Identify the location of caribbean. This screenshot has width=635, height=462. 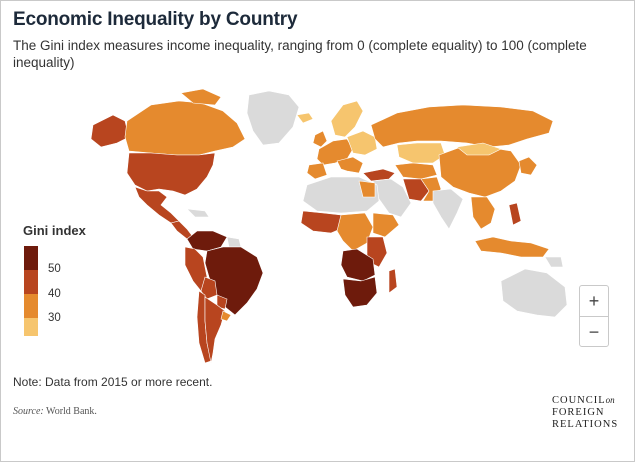
(198, 213).